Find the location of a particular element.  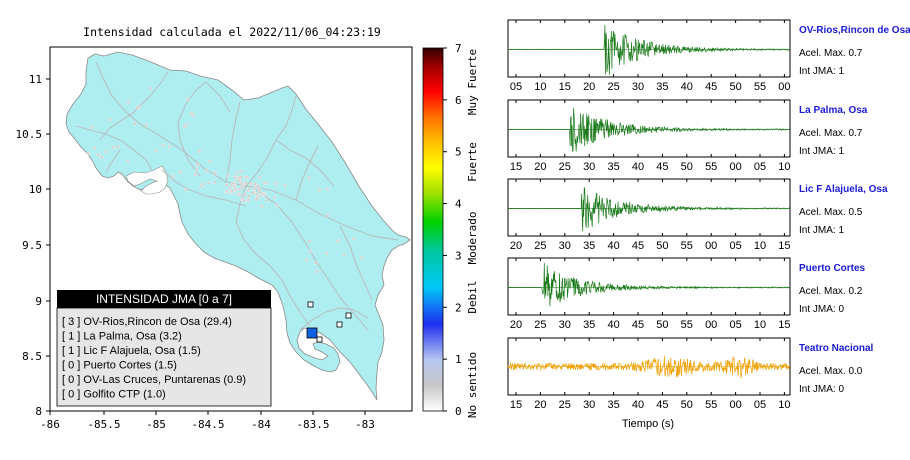

epicenter-marker is located at coordinates (312, 333).